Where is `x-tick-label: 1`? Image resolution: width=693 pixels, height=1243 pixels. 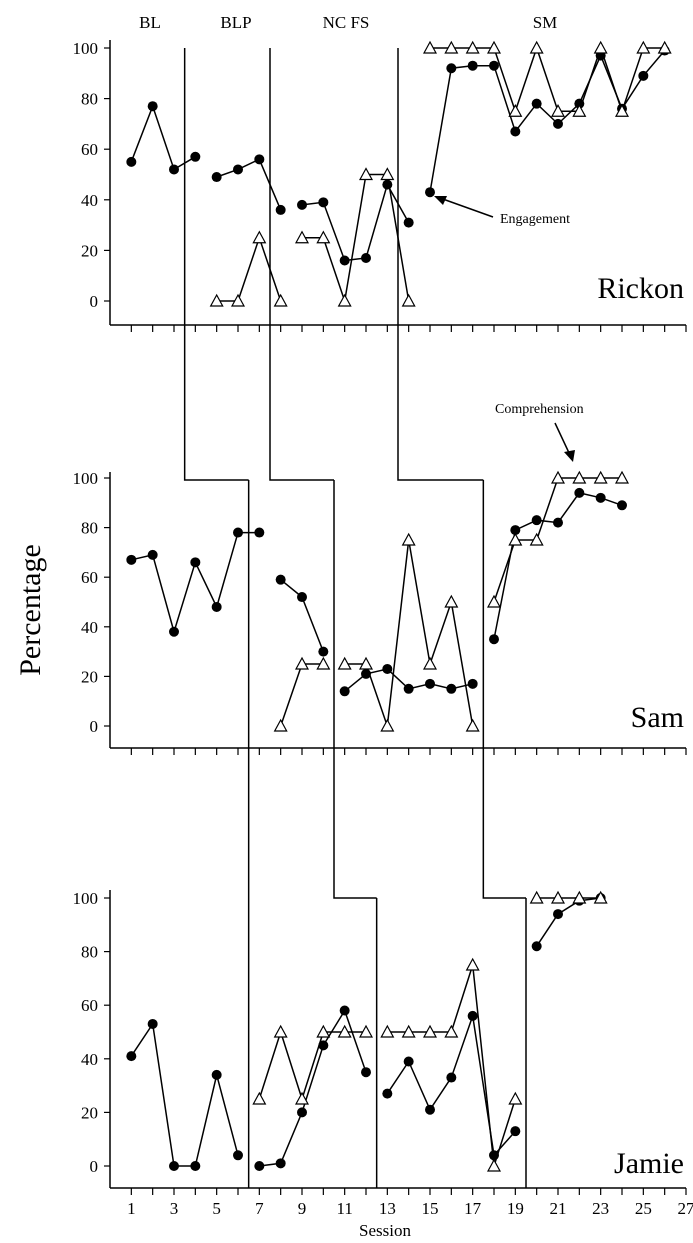
x-tick-label: 1 is located at coordinates (131, 1208).